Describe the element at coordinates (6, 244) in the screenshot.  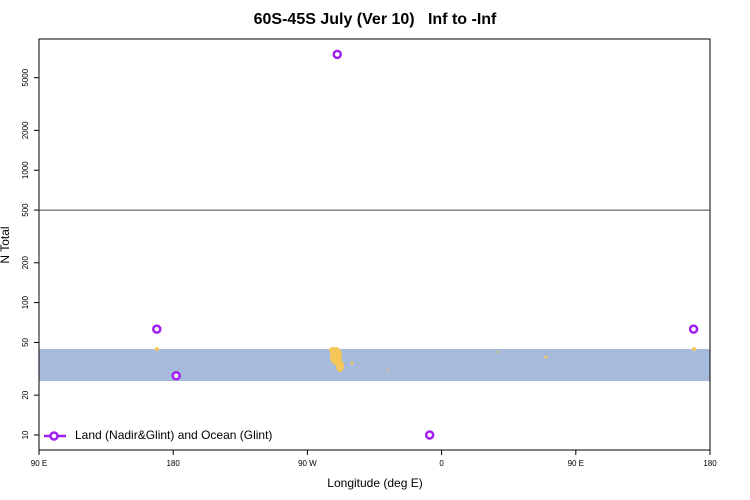
I see `y-axis-label: N Total` at that location.